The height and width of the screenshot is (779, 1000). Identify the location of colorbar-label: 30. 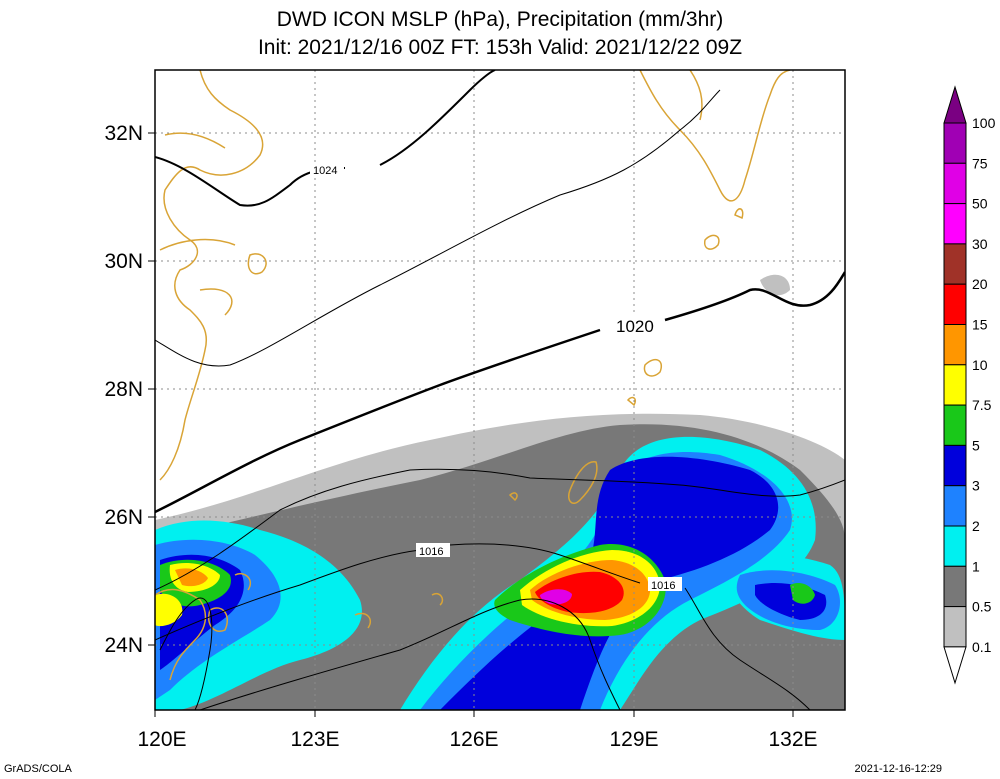
(980, 244).